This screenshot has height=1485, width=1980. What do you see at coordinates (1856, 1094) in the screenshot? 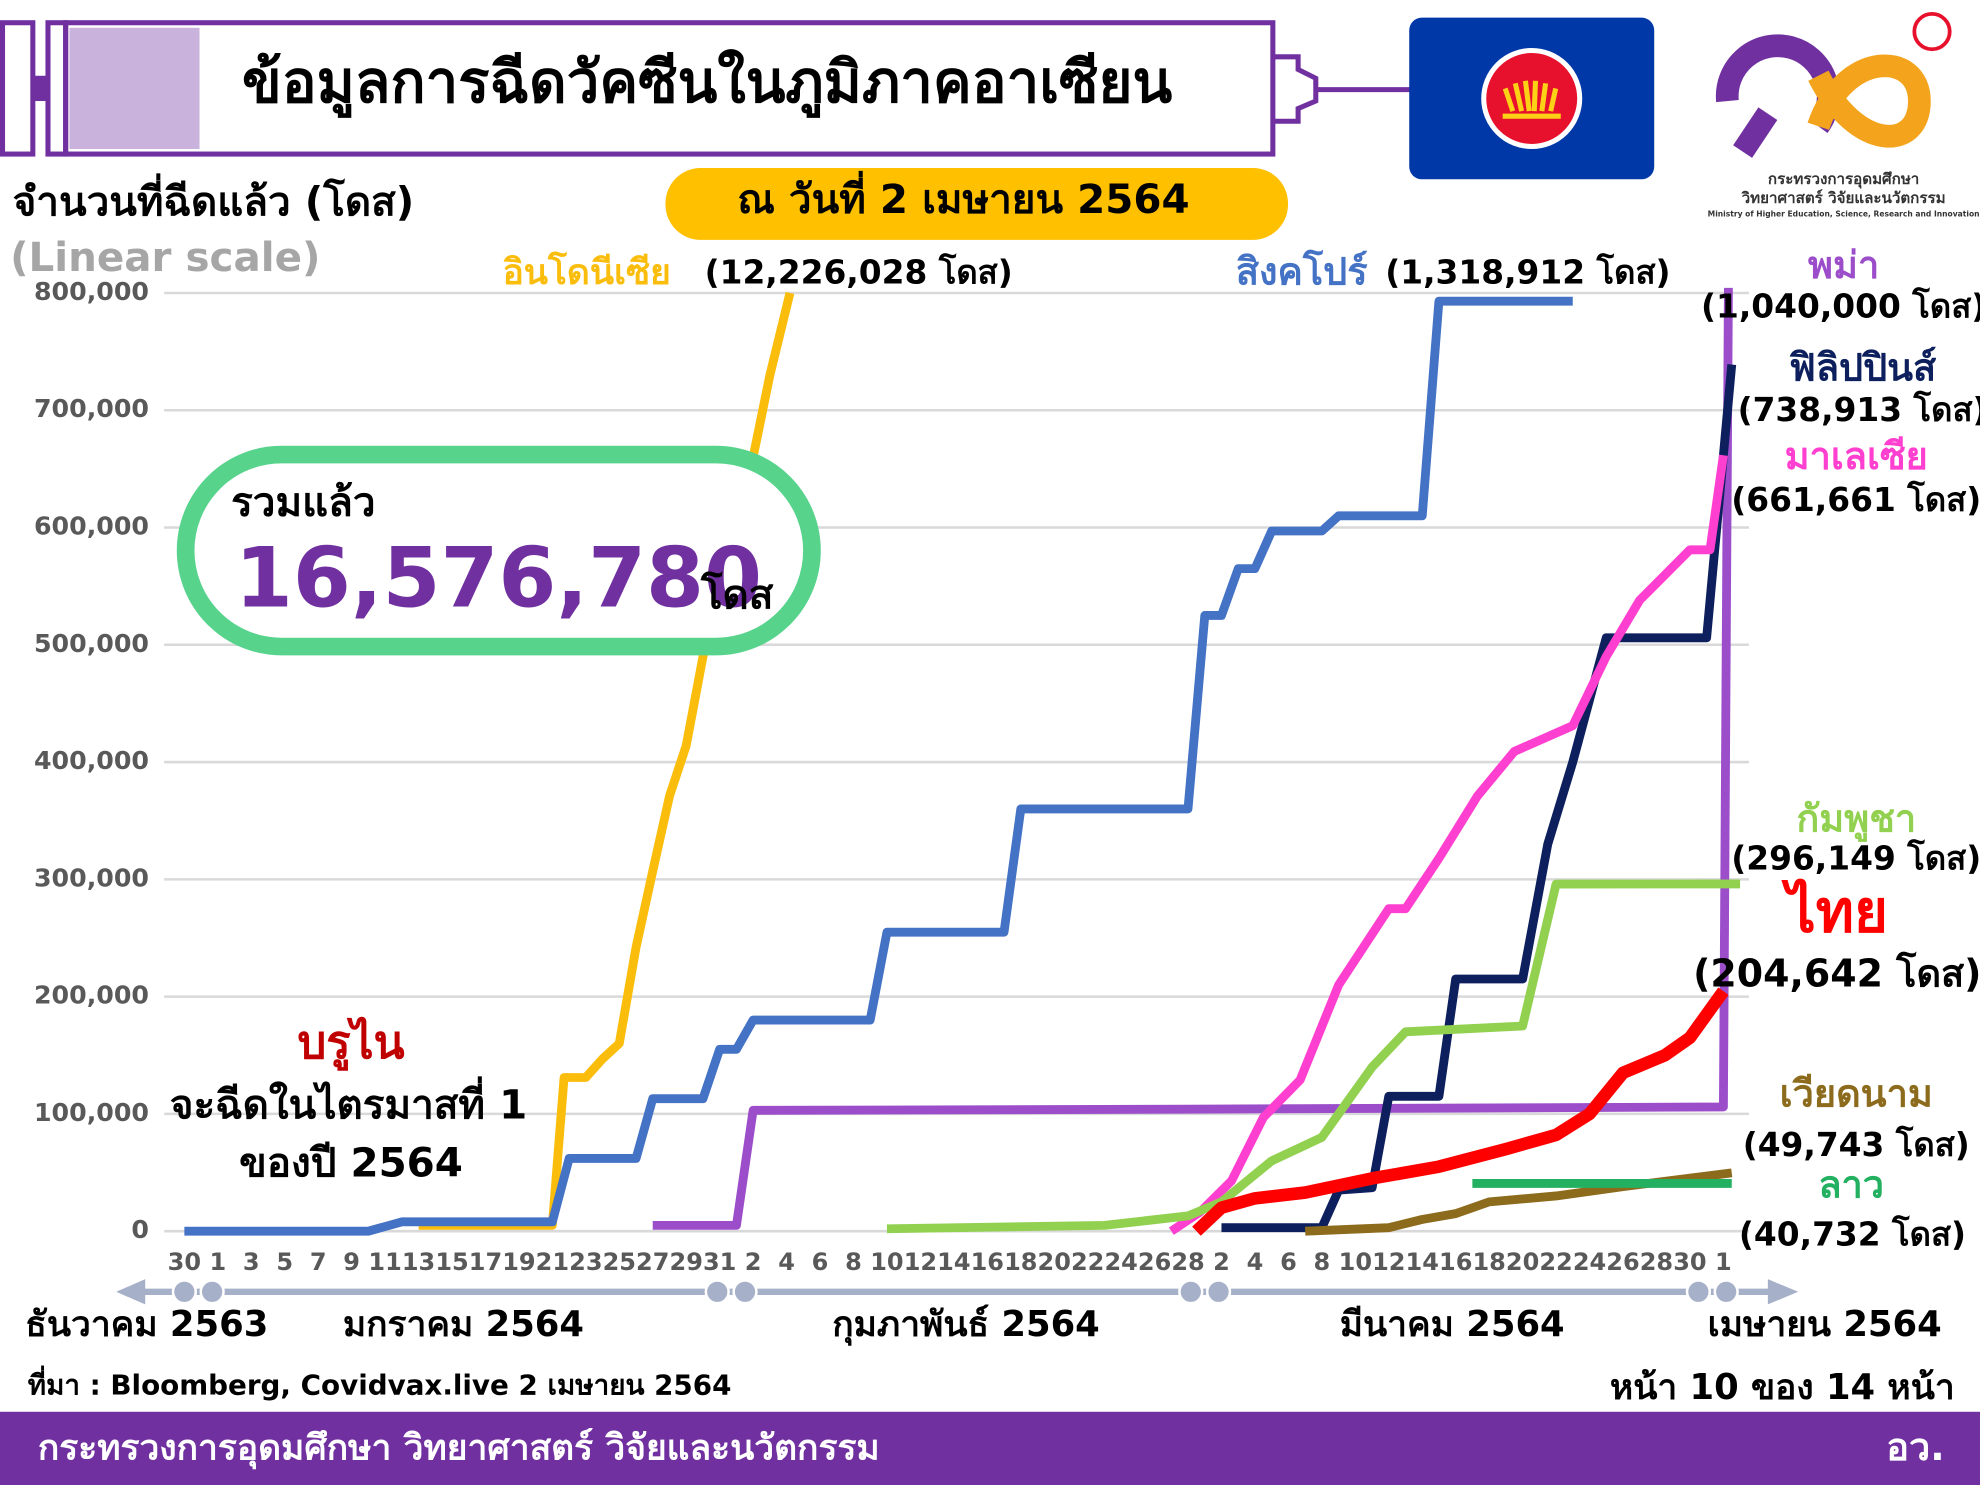
I see `series-name: เวียดนาม` at bounding box center [1856, 1094].